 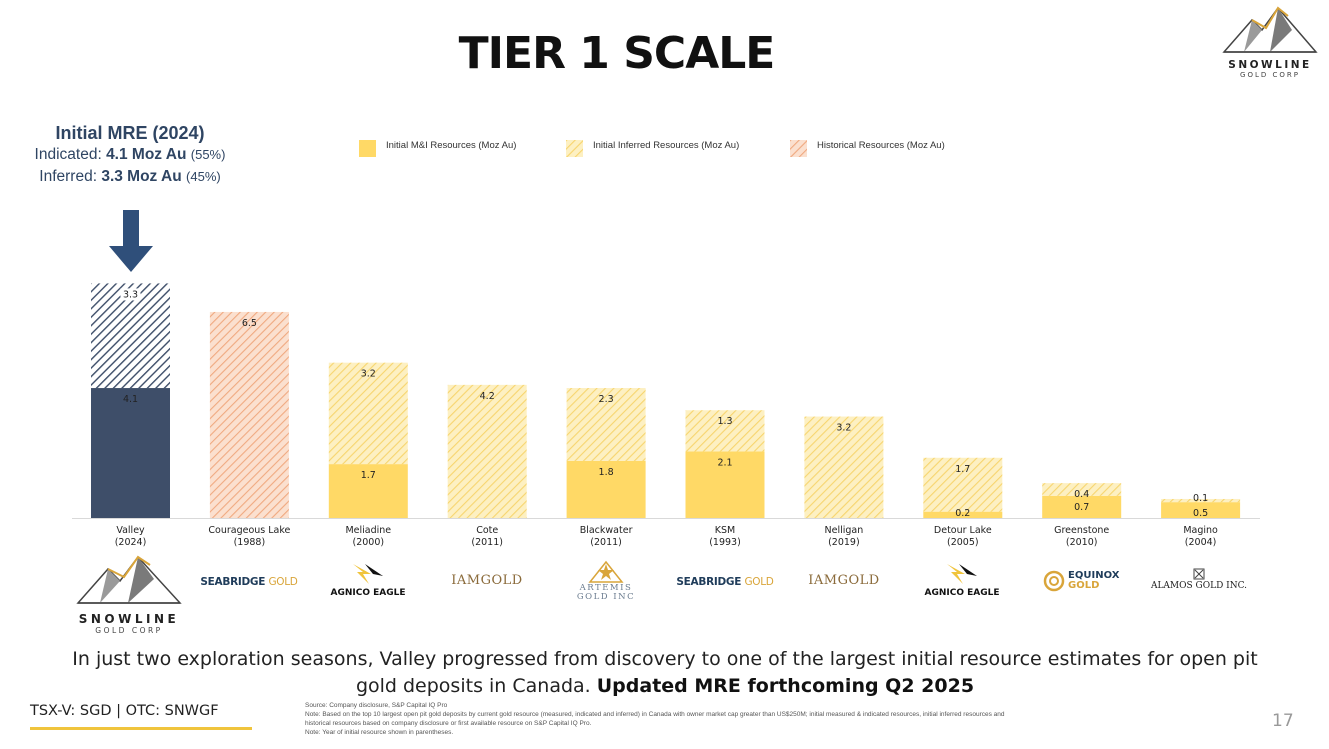 I want to click on bar-label-inferred-8: 0.4, so click(x=1081, y=494).